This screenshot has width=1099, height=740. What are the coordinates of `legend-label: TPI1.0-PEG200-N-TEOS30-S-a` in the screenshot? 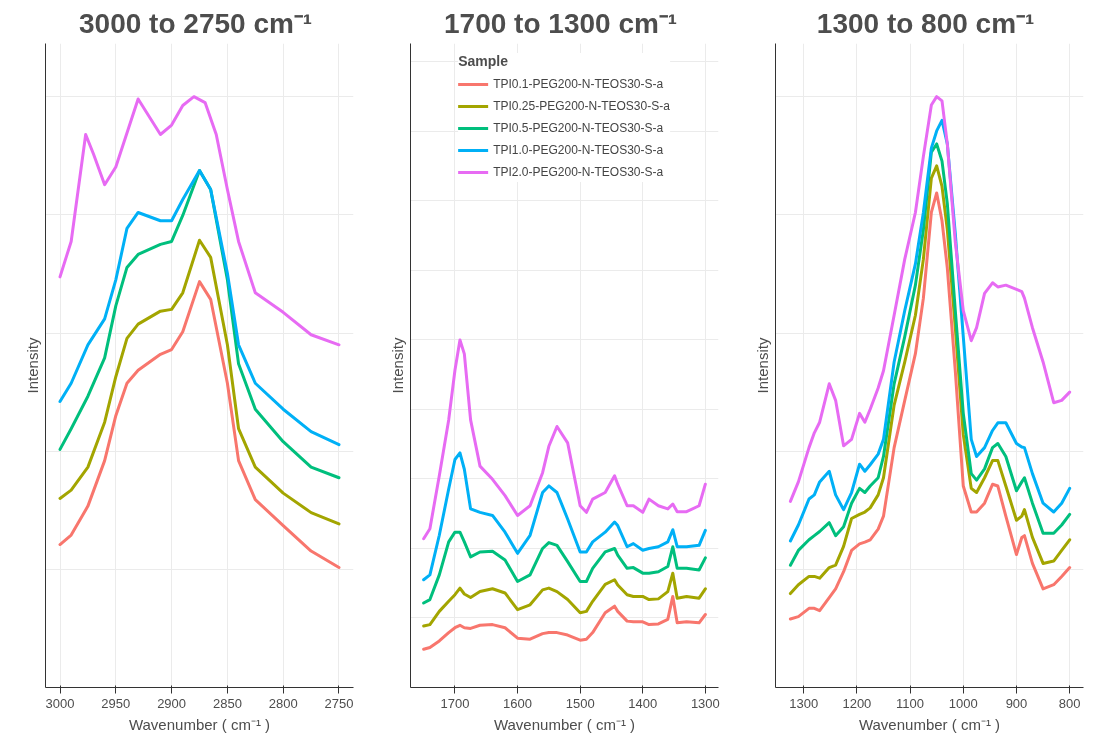 It's located at (578, 150).